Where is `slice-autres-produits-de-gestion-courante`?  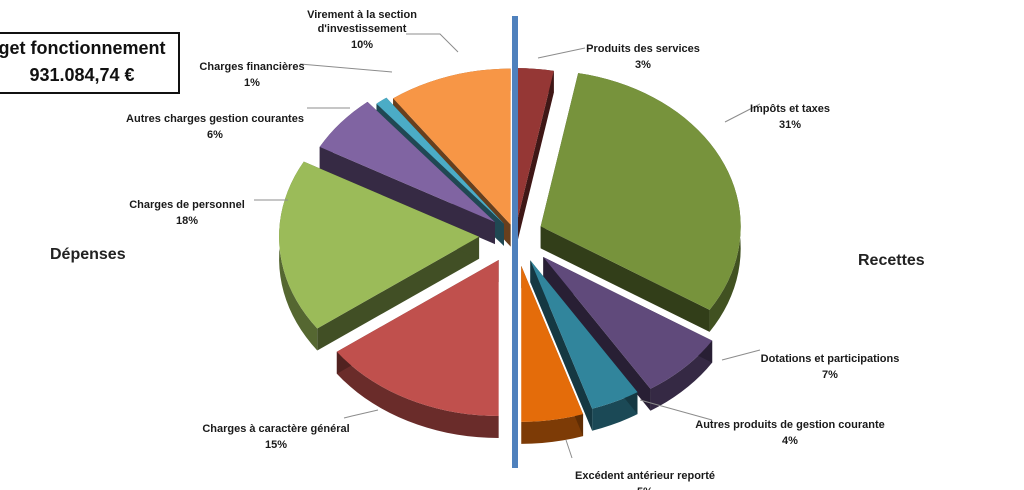
slice-autres-produits-de-gestion-courante is located at coordinates (584, 345).